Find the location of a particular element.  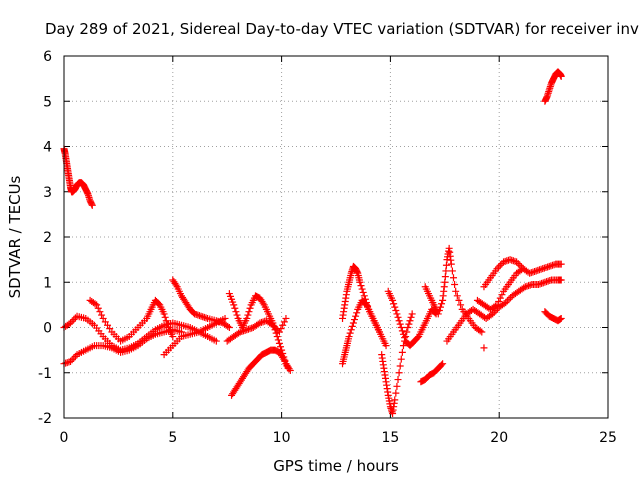

series-track-g is located at coordinates (201, 303).